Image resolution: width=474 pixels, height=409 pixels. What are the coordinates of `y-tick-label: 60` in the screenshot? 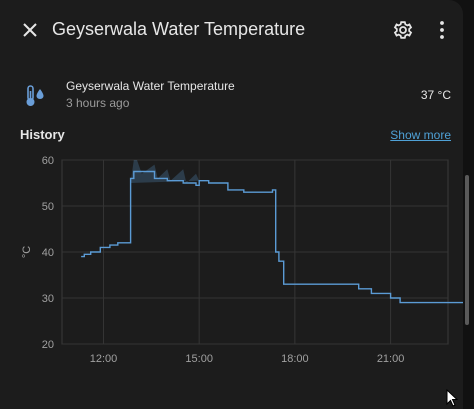 It's located at (48, 161).